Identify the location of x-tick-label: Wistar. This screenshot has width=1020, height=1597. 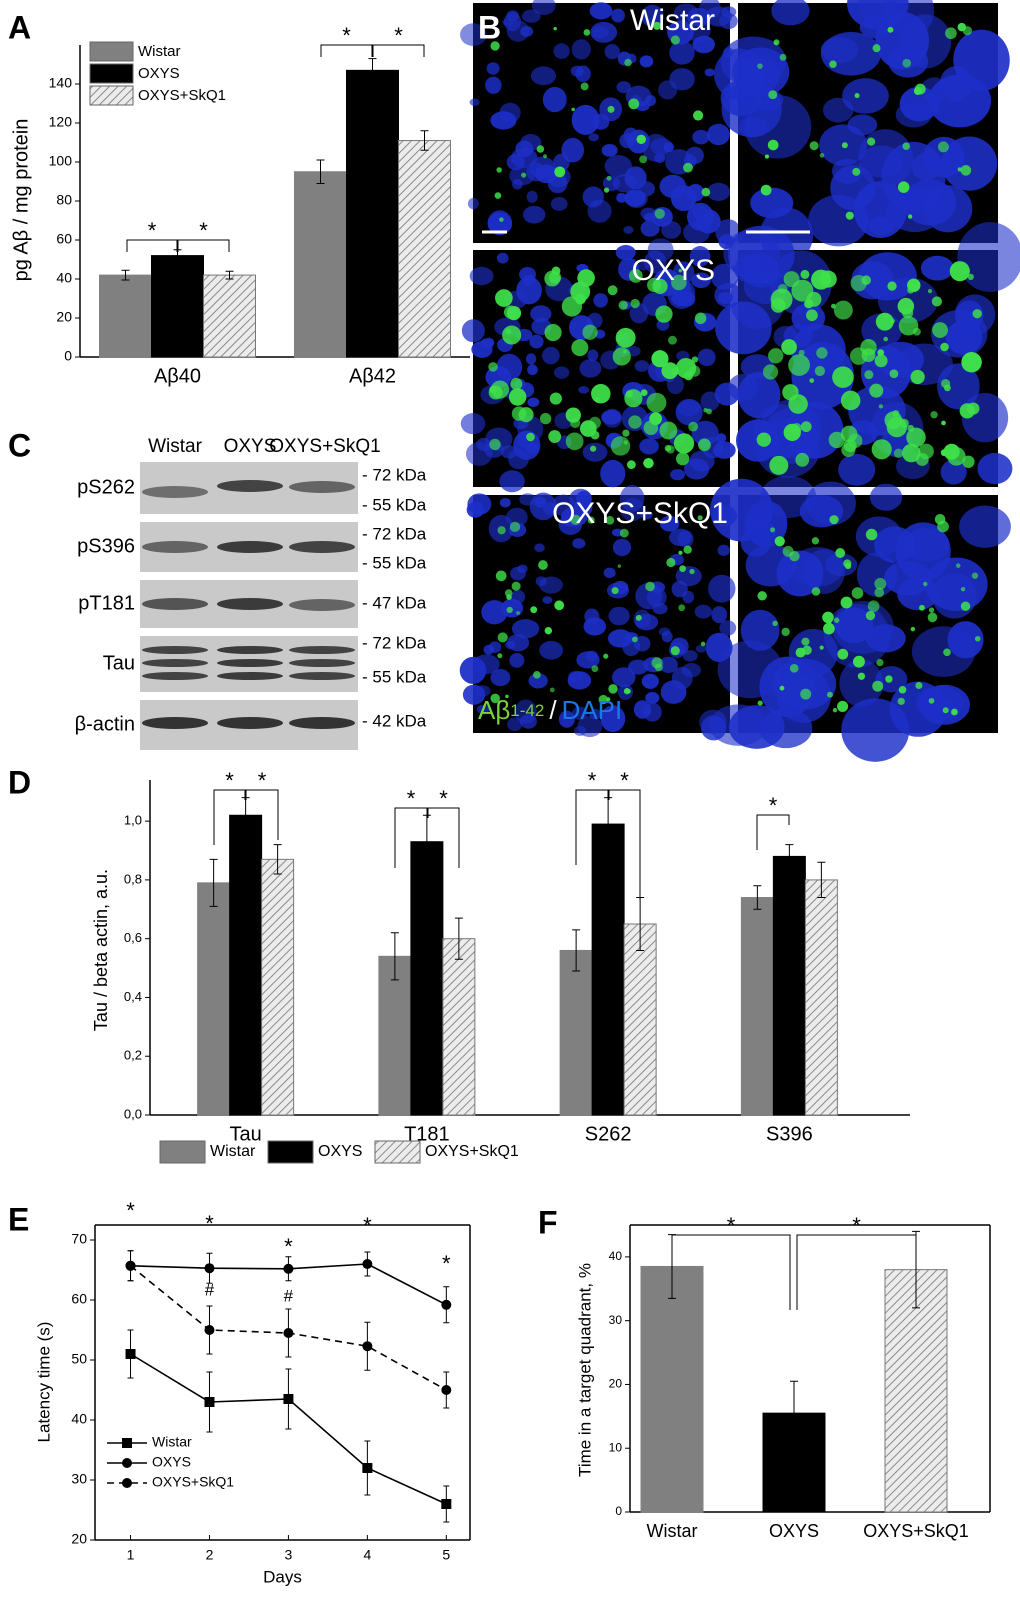
(672, 1531).